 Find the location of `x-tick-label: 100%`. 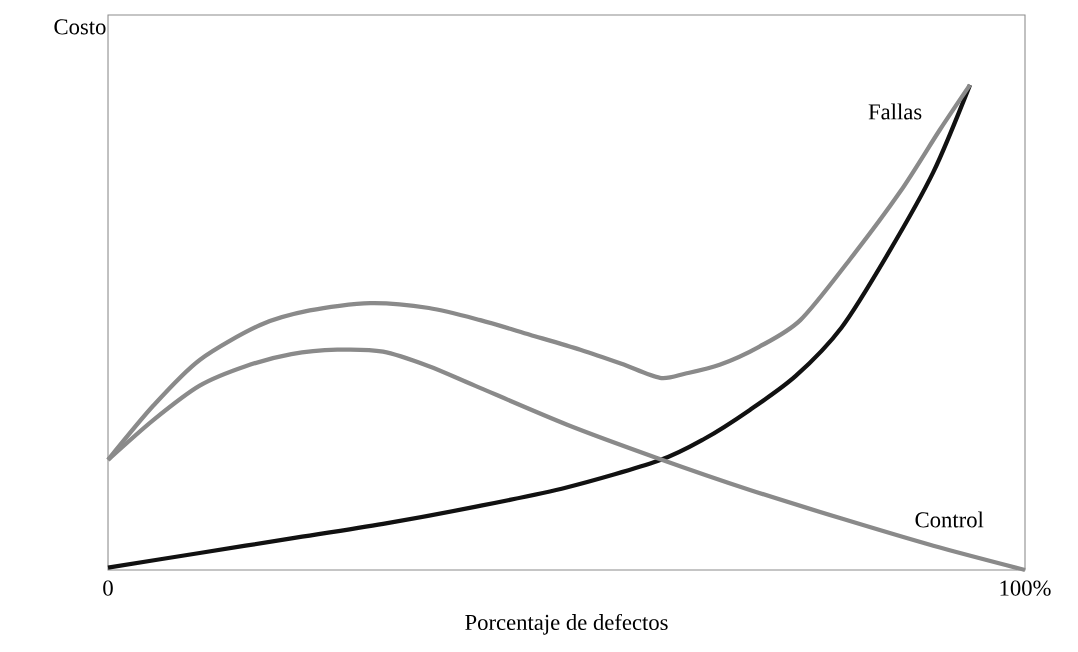

x-tick-label: 100% is located at coordinates (1025, 588).